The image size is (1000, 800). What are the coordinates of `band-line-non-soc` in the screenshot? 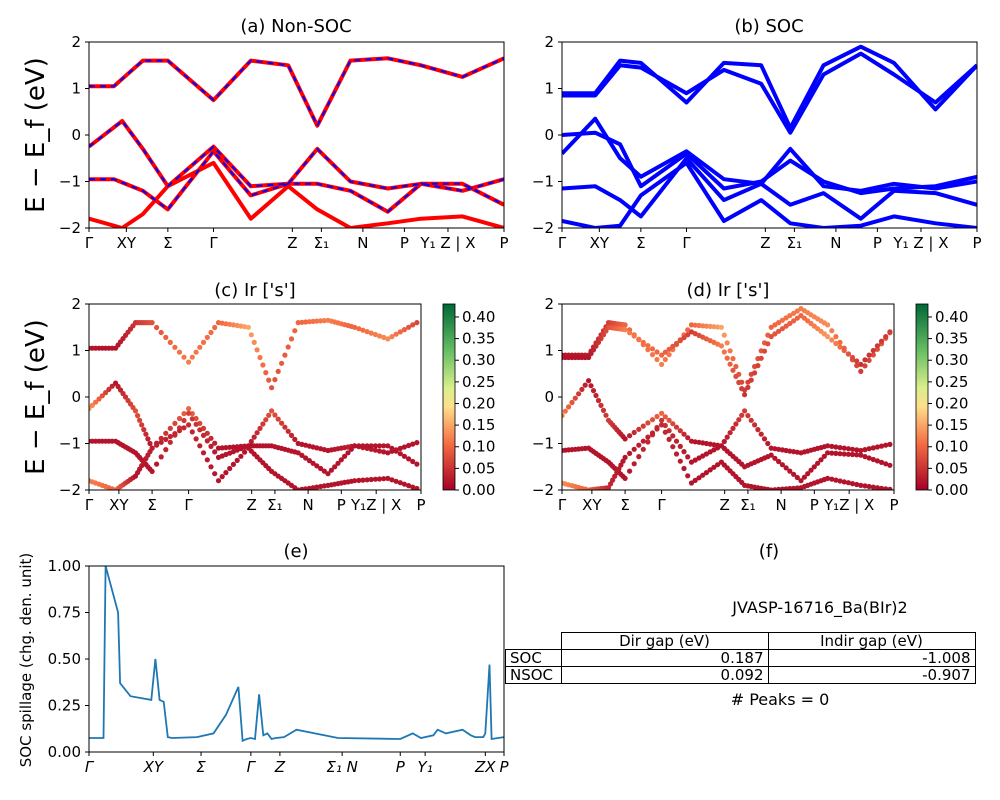 It's located at (296, 194).